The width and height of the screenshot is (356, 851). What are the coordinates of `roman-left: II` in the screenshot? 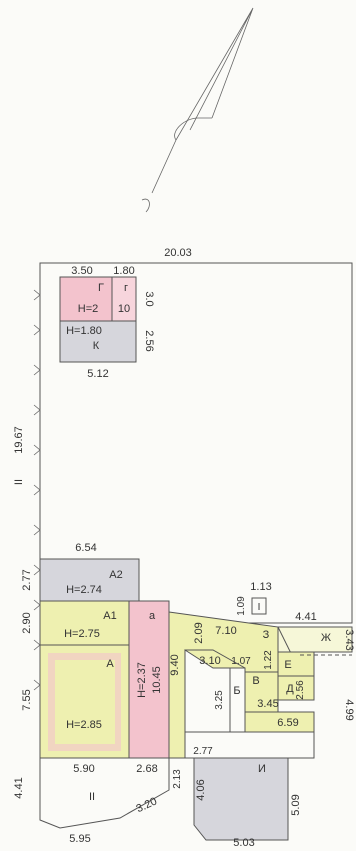 It's located at (19, 482).